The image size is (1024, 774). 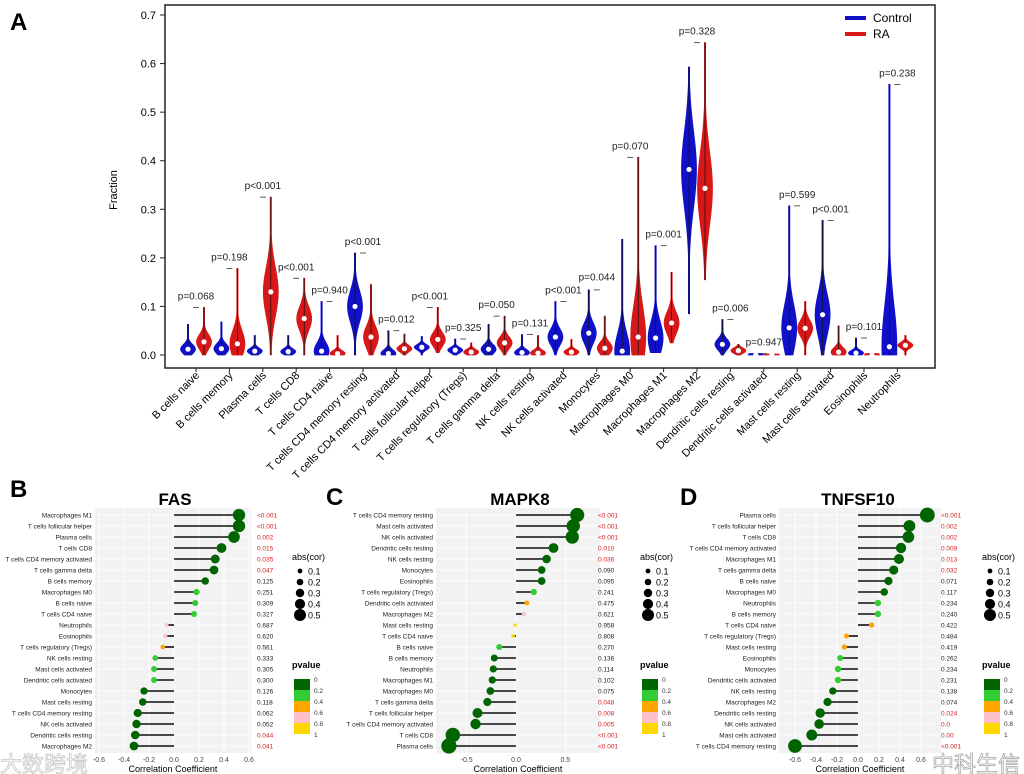 What do you see at coordinates (949, 681) in the screenshot?
I see `p-value-text: 0.231` at bounding box center [949, 681].